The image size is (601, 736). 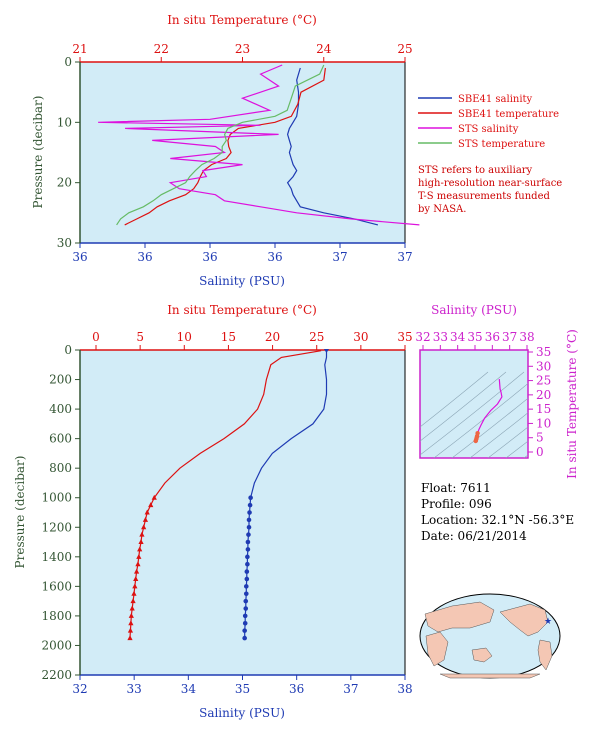 I want to click on ts-salinity-axis-title: Salinity (PSU), so click(x=474, y=310).